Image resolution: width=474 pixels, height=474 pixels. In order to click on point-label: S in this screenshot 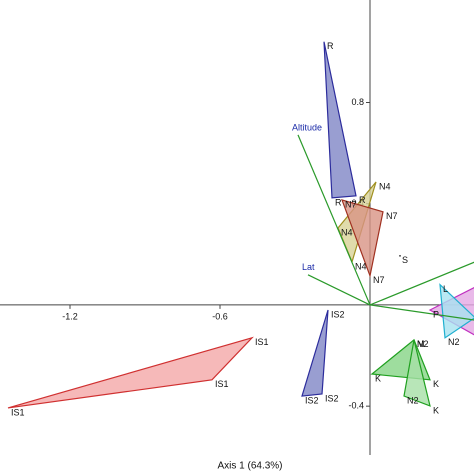, I will do `click(405, 260)`.